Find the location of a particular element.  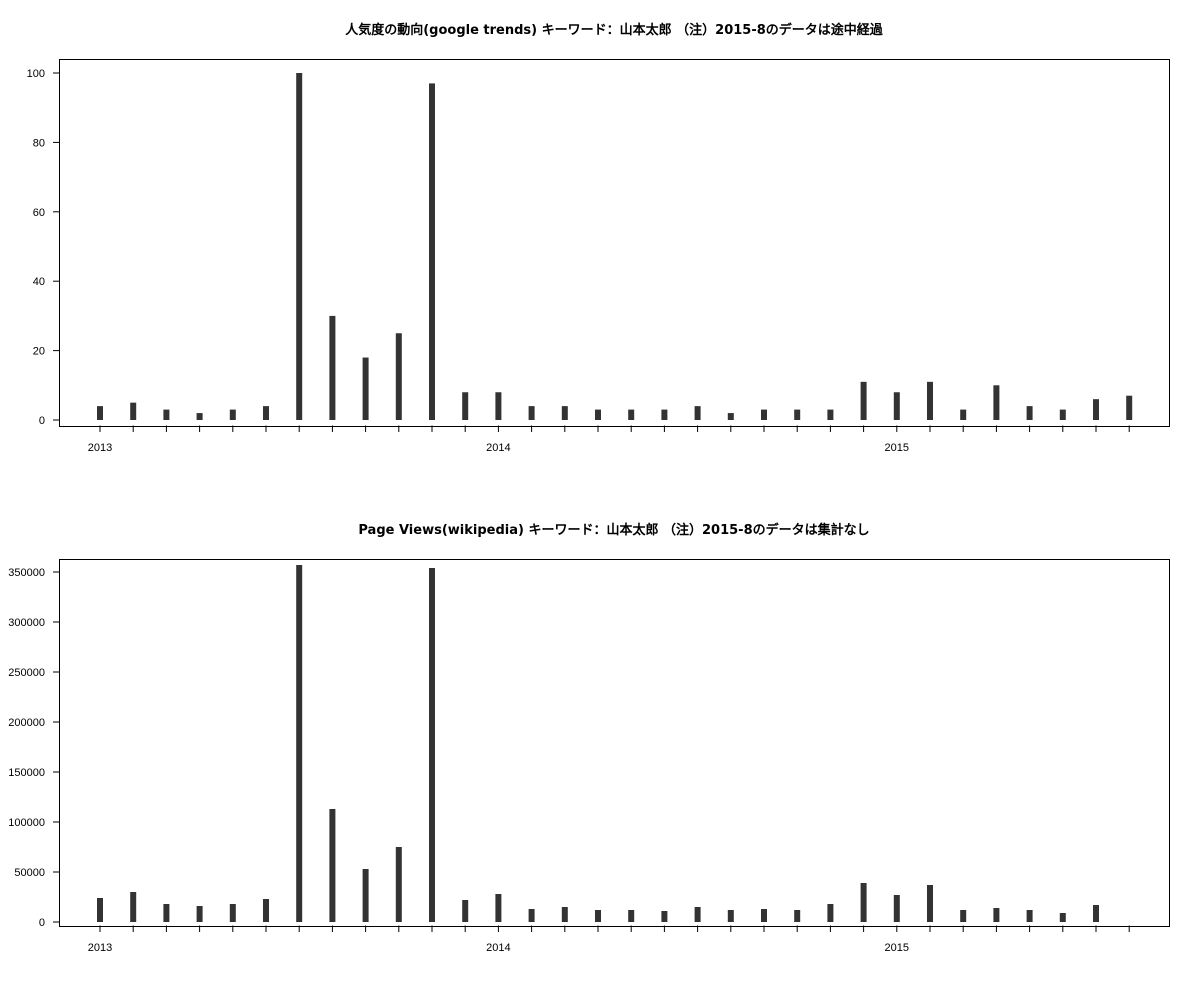

trends-x-tick-label: 2014 is located at coordinates (498, 448).